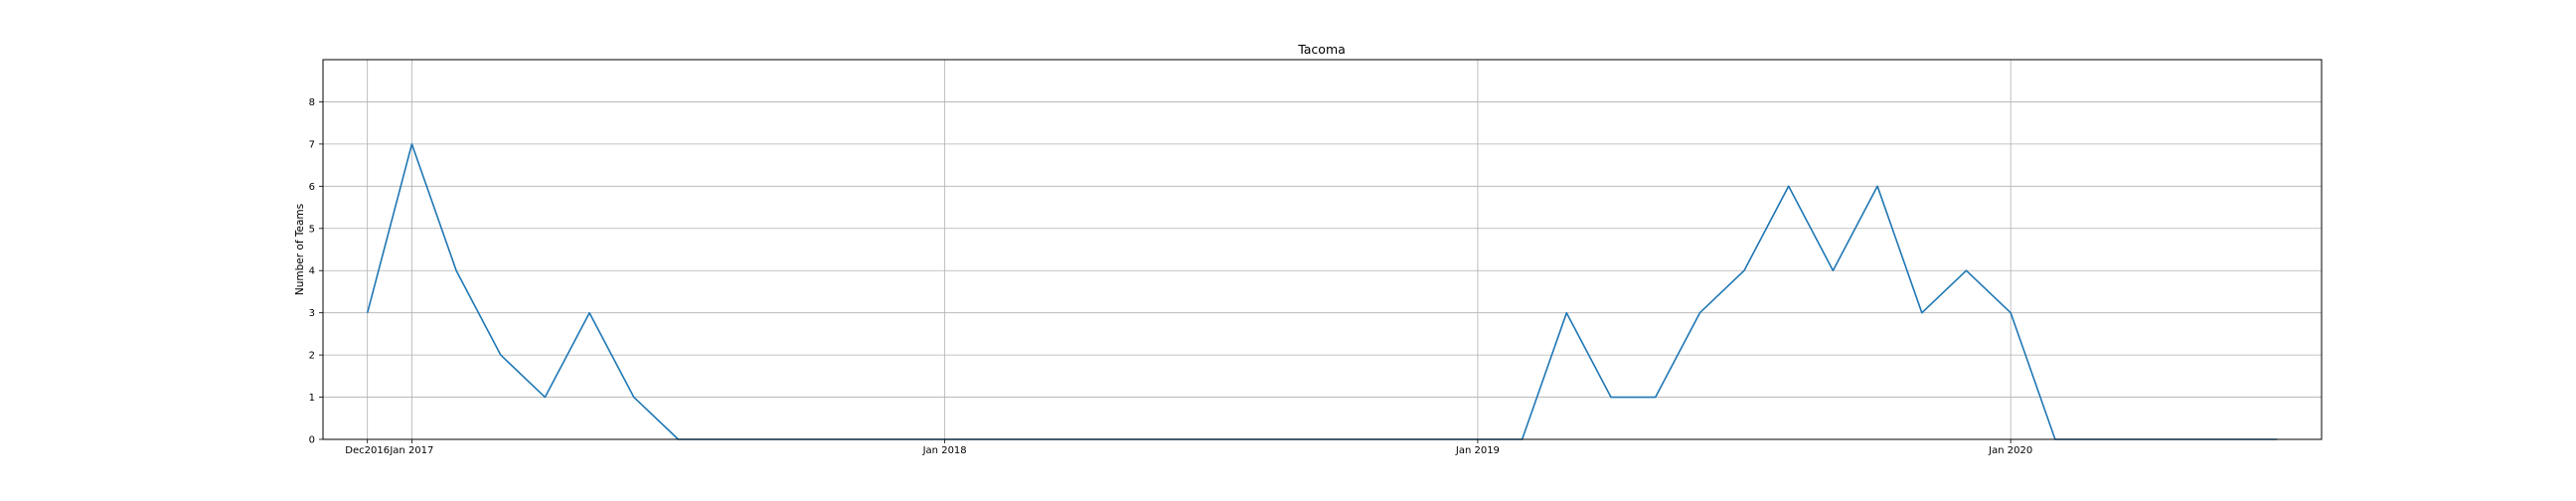  What do you see at coordinates (316, 271) in the screenshot?
I see `y-axis-ticks: 0 1 2 3 4 5 6 7 8` at bounding box center [316, 271].